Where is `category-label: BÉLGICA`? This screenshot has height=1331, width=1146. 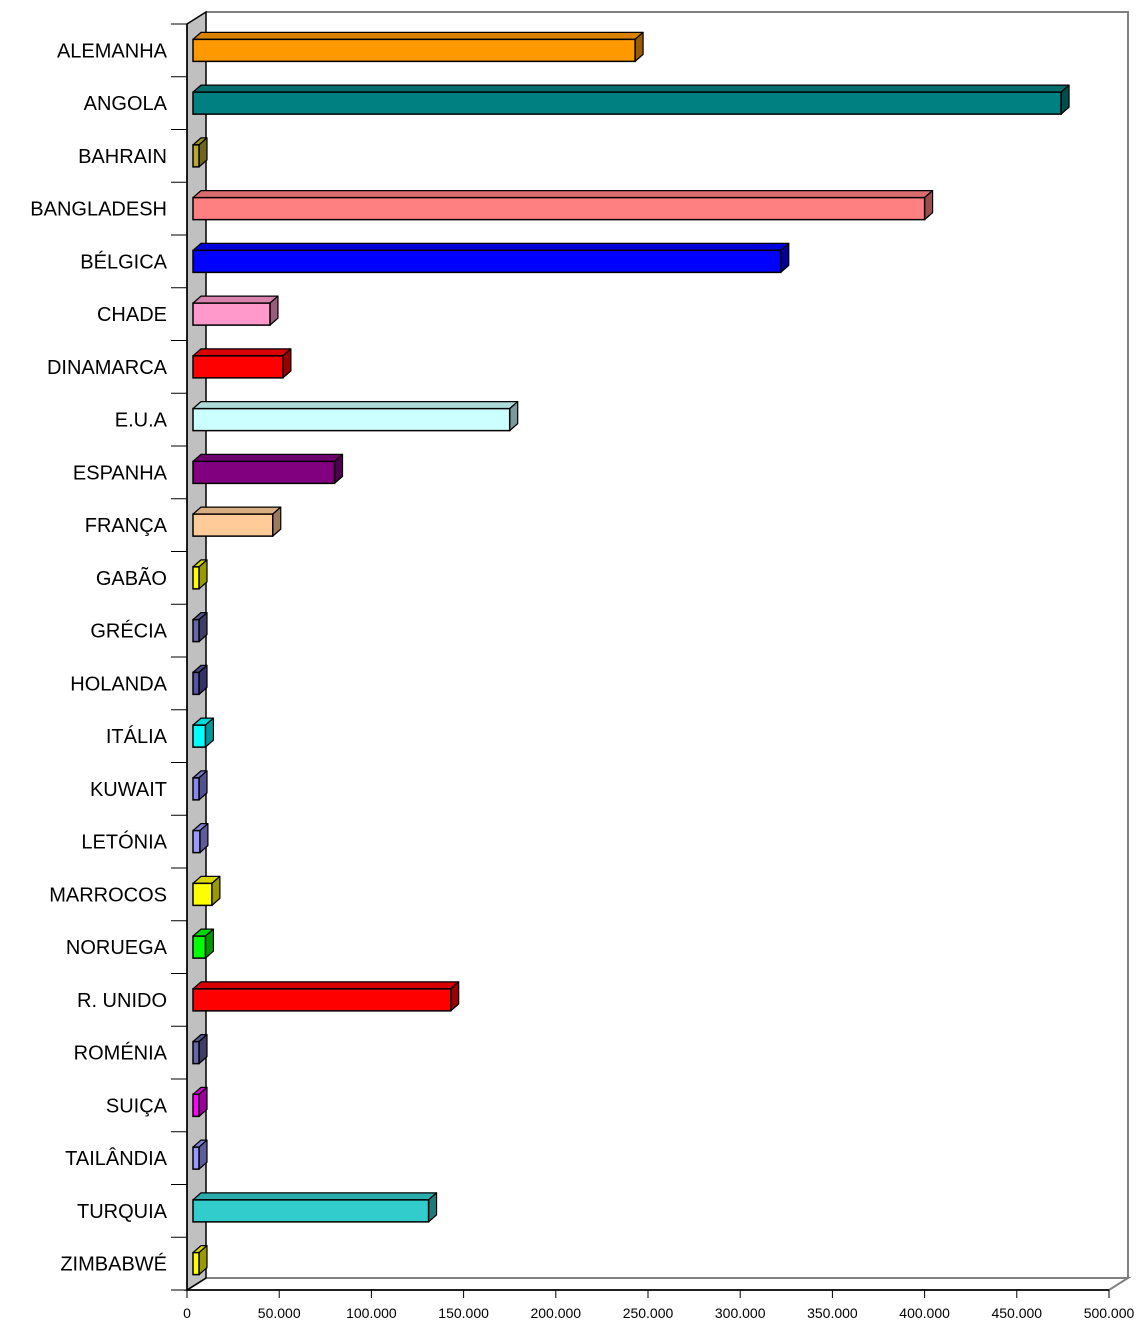 category-label: BÉLGICA is located at coordinates (123, 261).